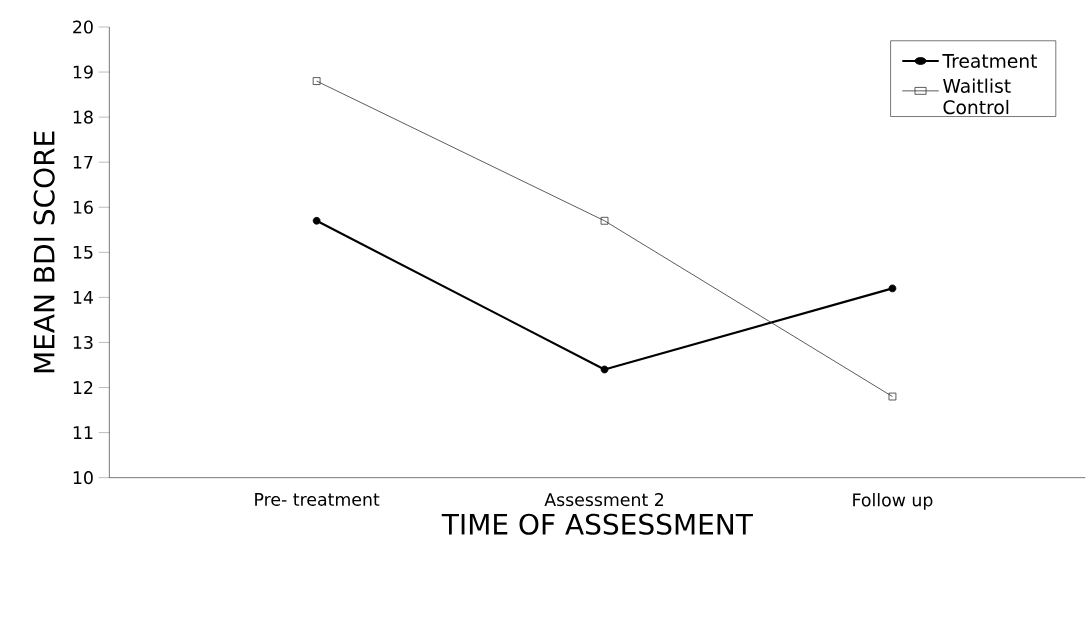  What do you see at coordinates (83, 432) in the screenshot?
I see `y-tick-label: 11` at bounding box center [83, 432].